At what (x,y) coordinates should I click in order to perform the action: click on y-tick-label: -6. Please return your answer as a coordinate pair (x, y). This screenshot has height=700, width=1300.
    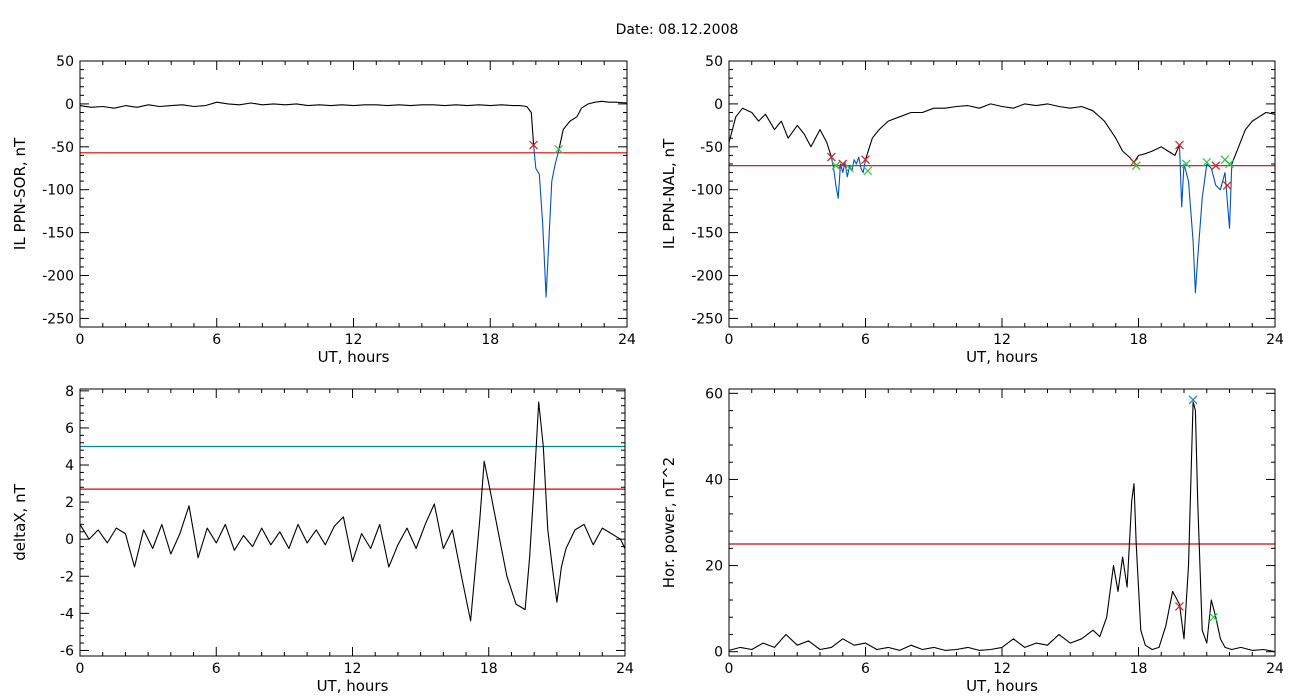
    Looking at the image, I should click on (67, 651).